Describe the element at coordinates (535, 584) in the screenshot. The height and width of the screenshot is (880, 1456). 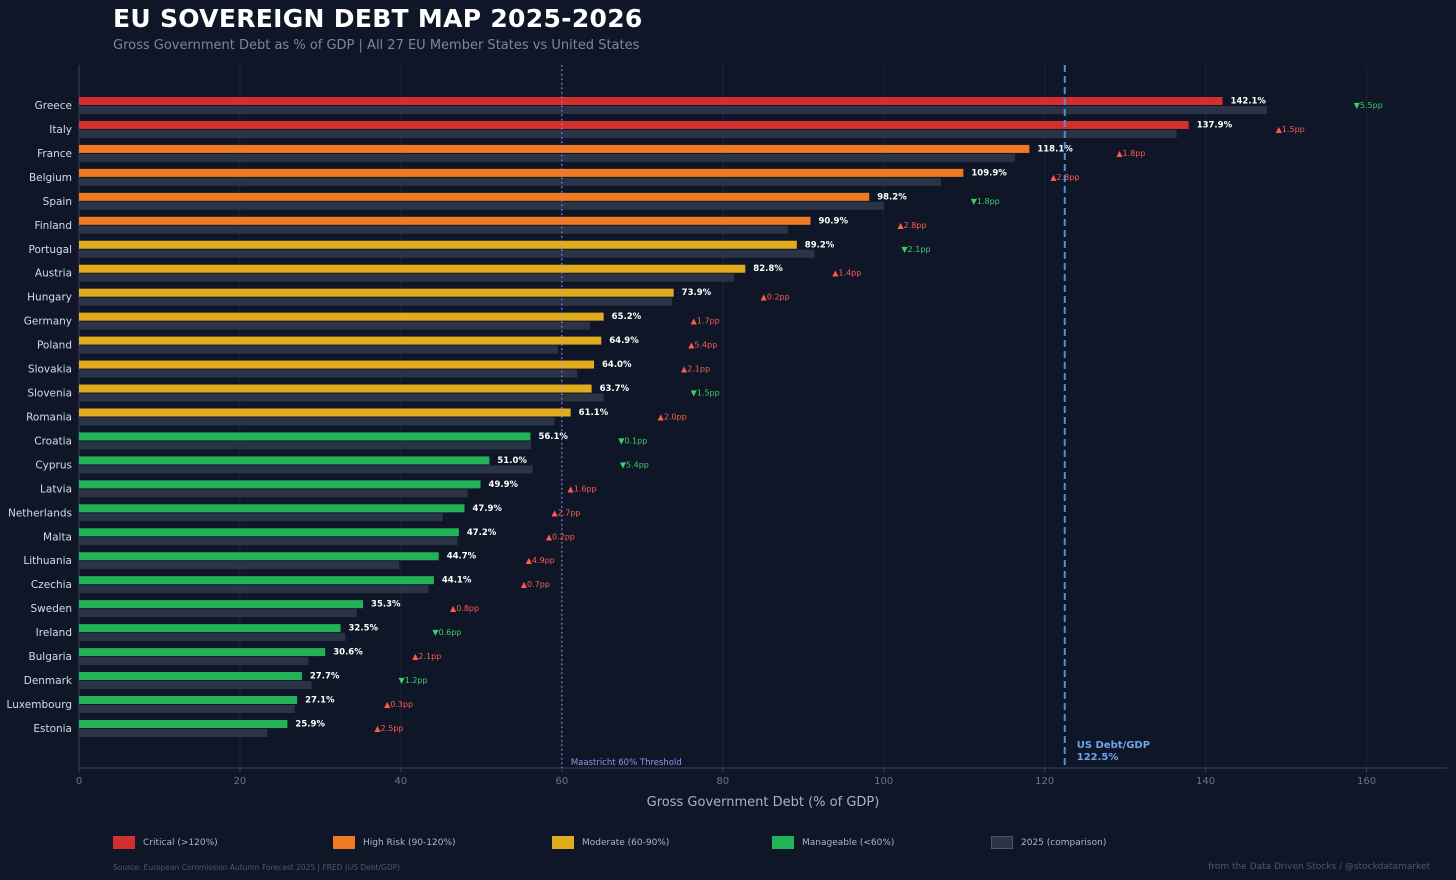
I see `change-label: ▲0.7pp` at that location.